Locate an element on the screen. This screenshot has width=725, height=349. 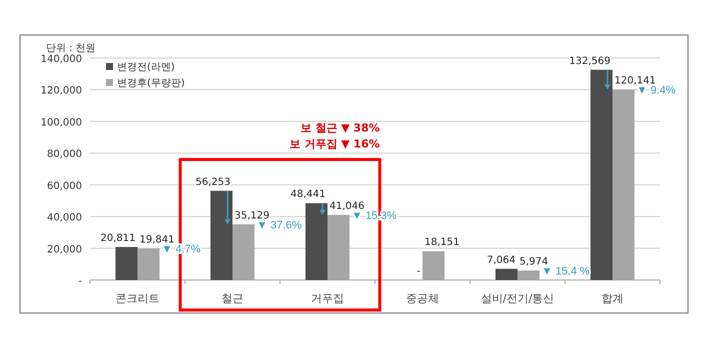
annotation: 보 거푸집 ▼ 16% is located at coordinates (334, 143).